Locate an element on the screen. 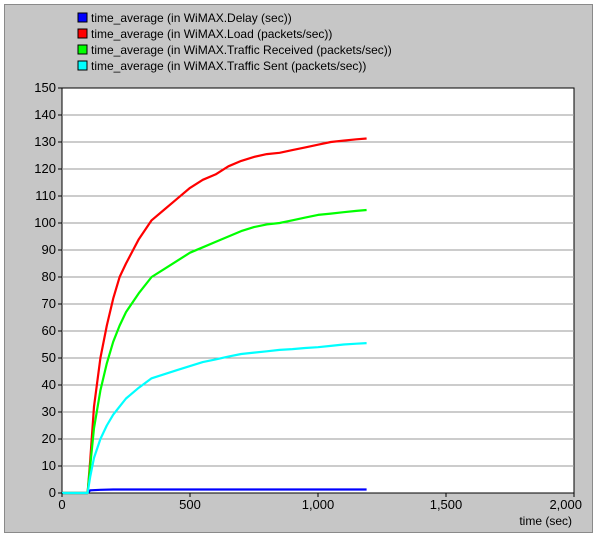 The height and width of the screenshot is (537, 597). legend-entry: time_average (in WiMAX.Delay (sec)) is located at coordinates (191, 18).